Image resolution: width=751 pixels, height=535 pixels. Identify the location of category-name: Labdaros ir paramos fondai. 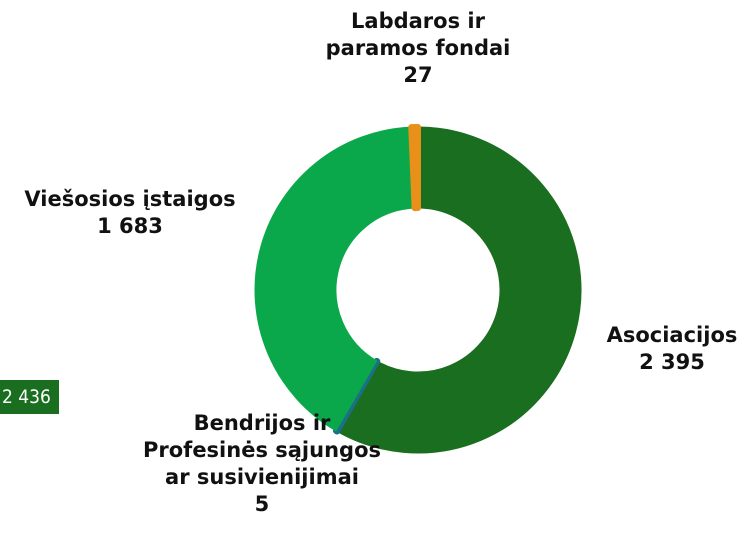
(418, 34).